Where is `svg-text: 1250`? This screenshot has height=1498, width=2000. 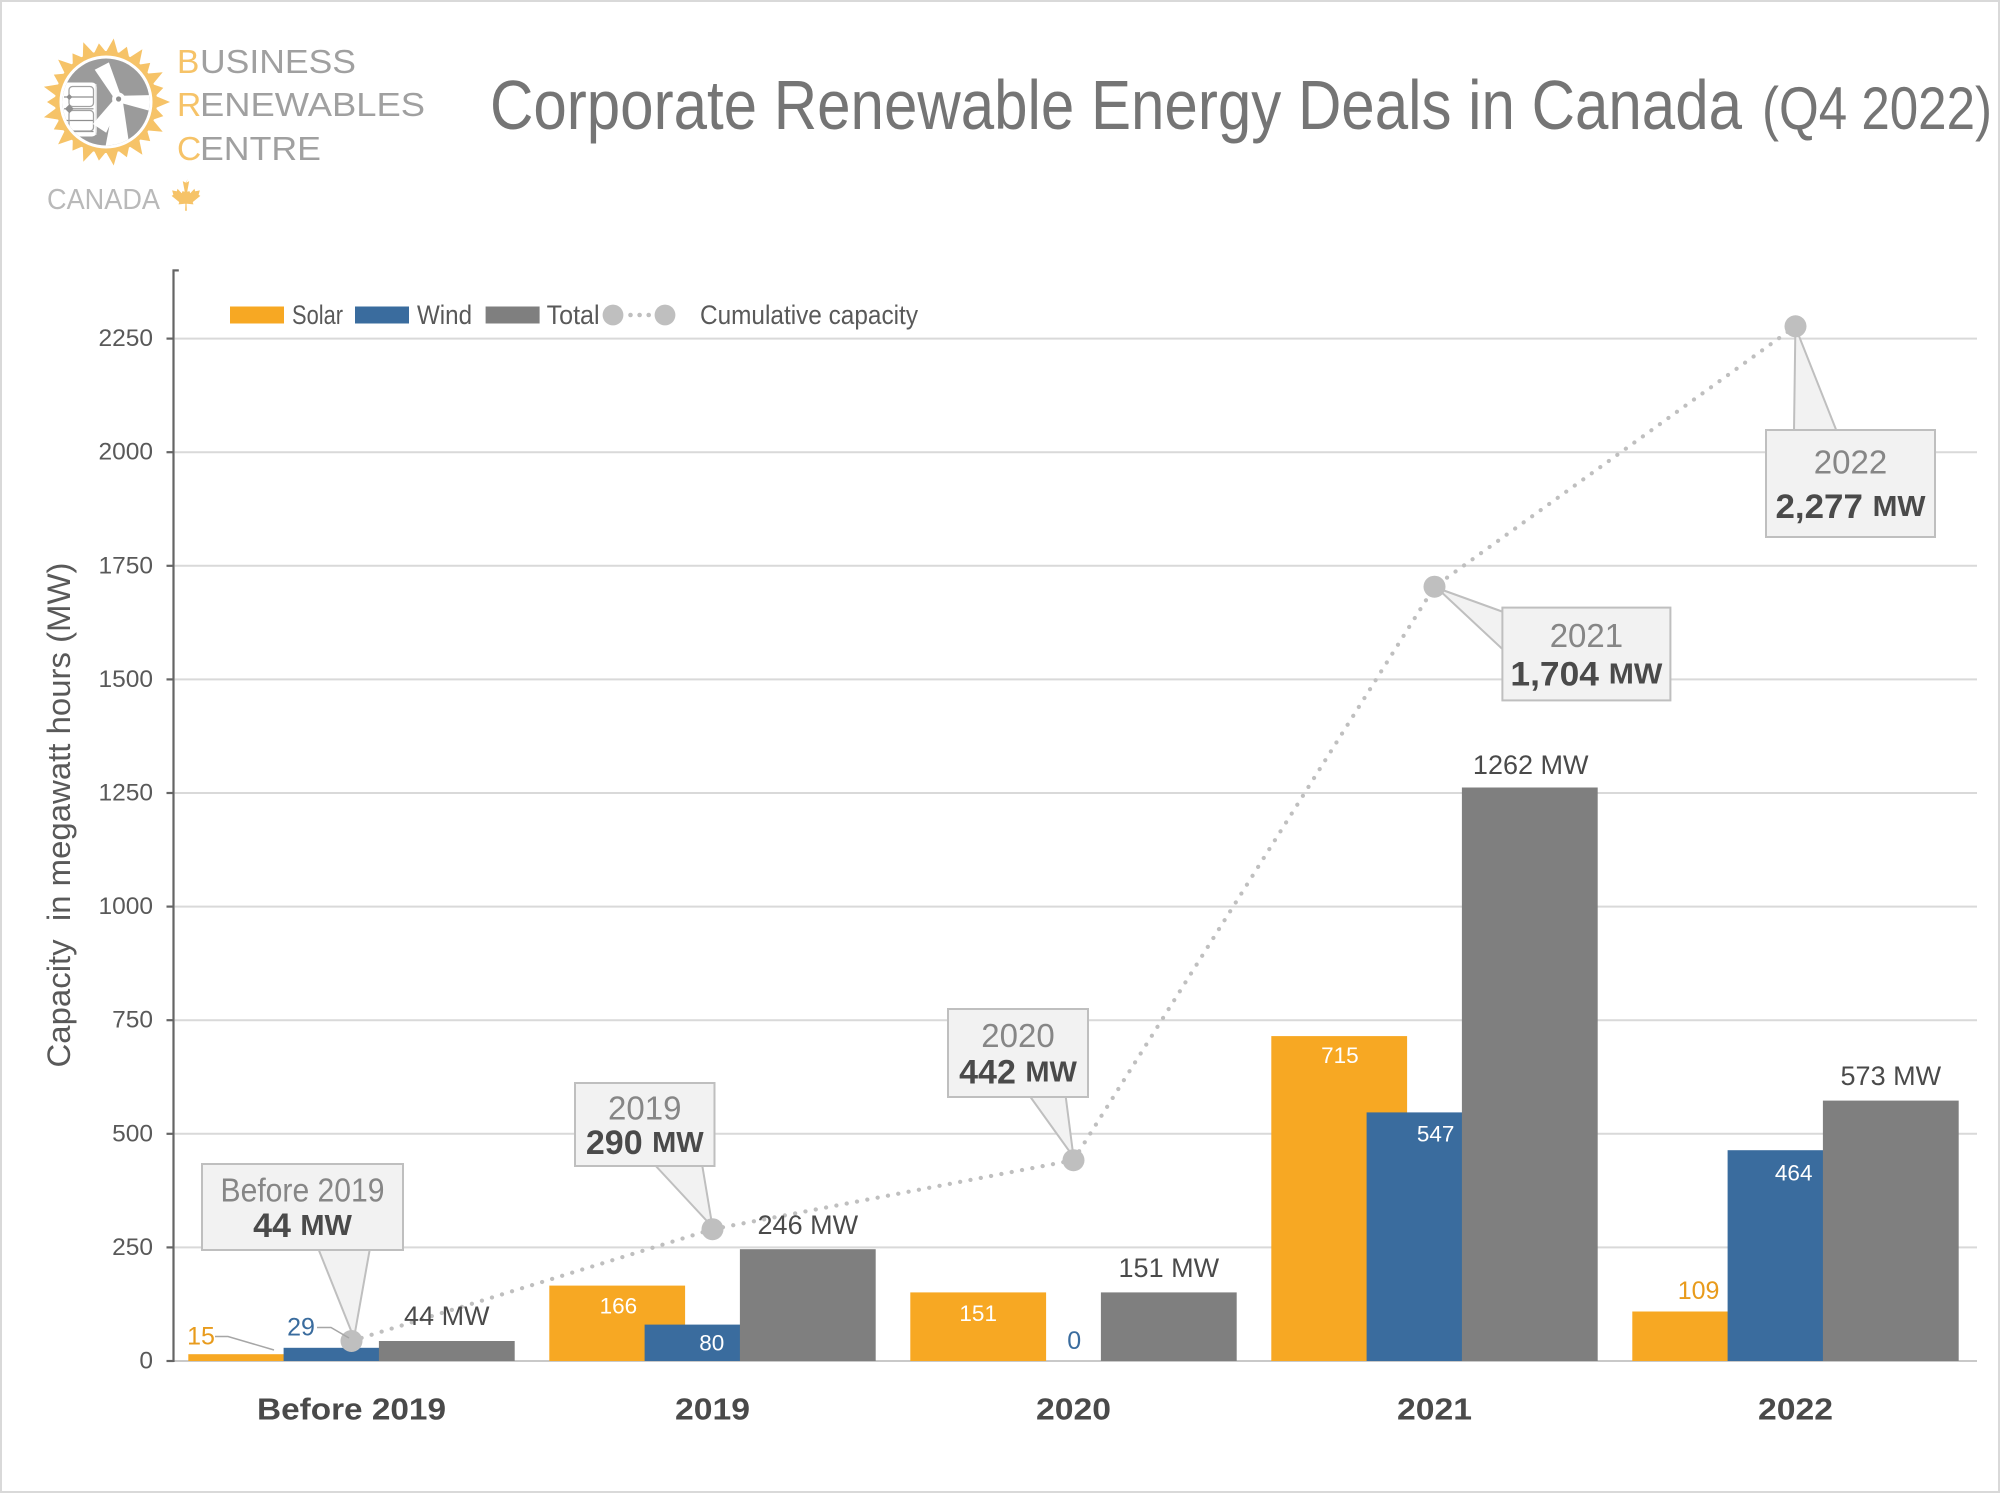 svg-text: 1250 is located at coordinates (125, 793).